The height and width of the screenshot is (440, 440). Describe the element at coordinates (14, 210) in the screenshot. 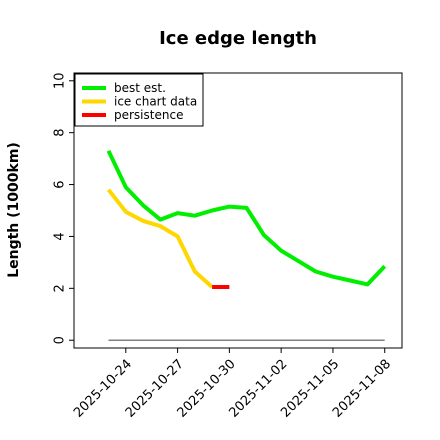

I see `y-axis-label: Length (1000km)` at that location.